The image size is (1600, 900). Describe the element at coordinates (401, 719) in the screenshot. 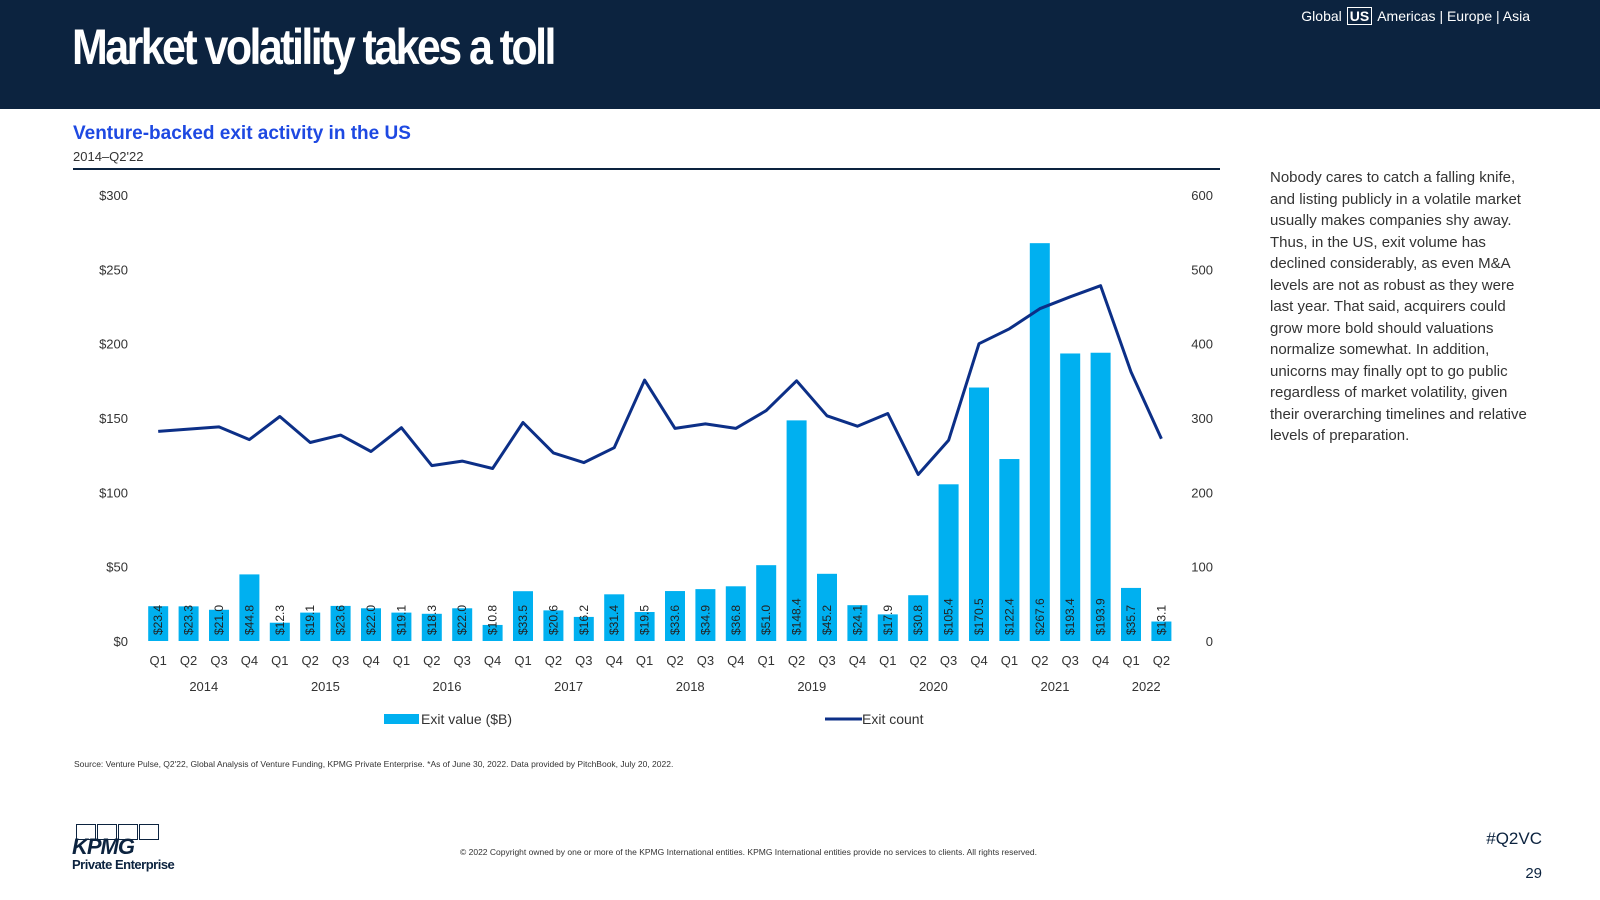

I see `legend-swatch-exit-value` at that location.